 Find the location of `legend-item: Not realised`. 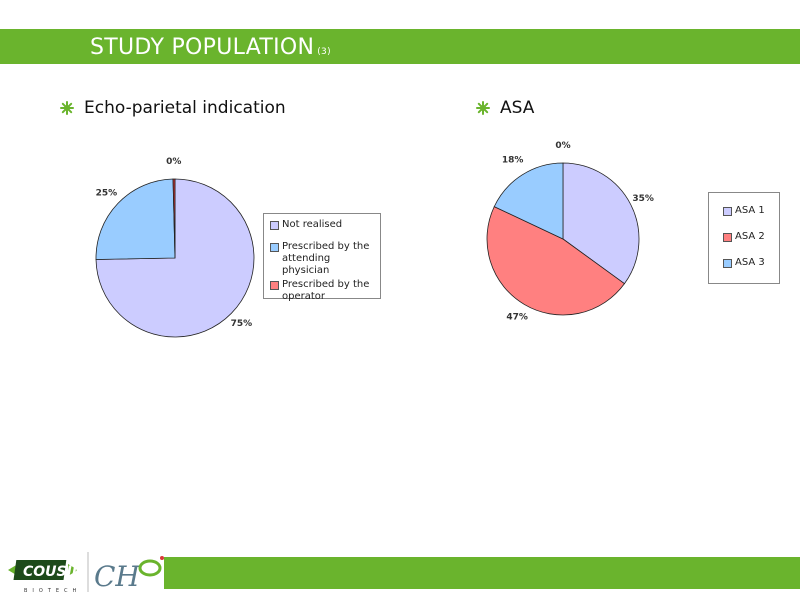

legend-item: Not realised is located at coordinates (325, 225).